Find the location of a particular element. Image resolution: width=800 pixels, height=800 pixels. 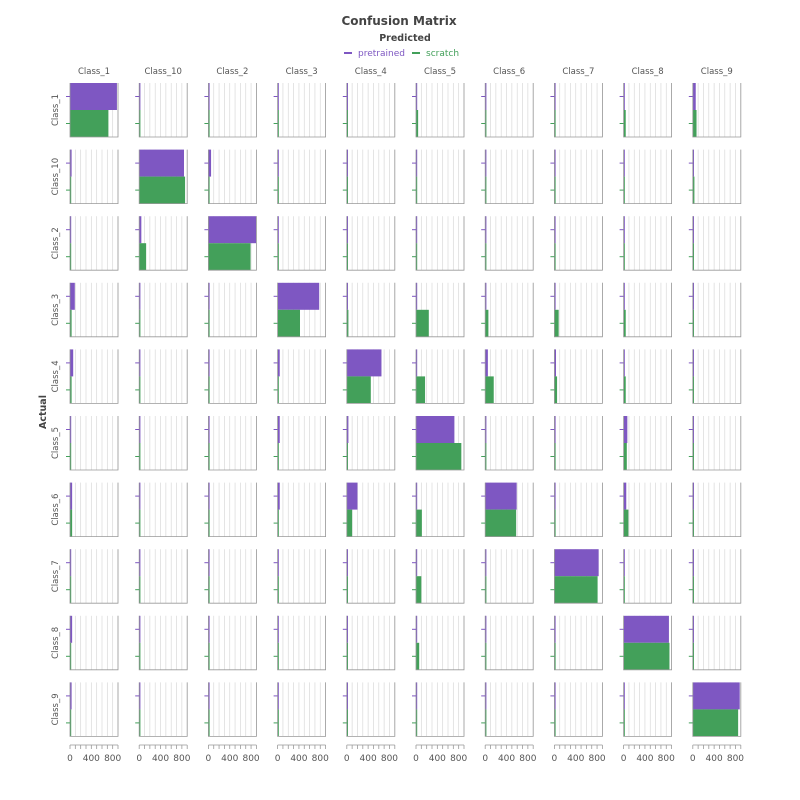

chart-title: Confusion Matrix is located at coordinates (398, 21).